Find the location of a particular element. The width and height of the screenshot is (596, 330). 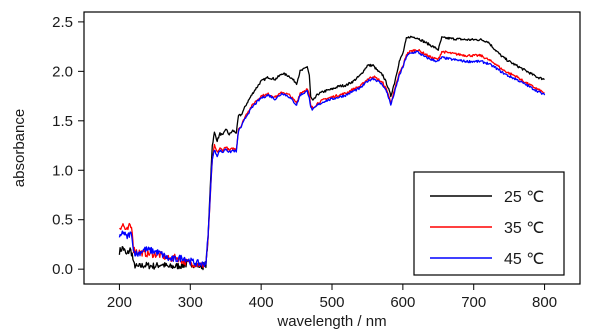

x-tick-label: 800 is located at coordinates (544, 302).